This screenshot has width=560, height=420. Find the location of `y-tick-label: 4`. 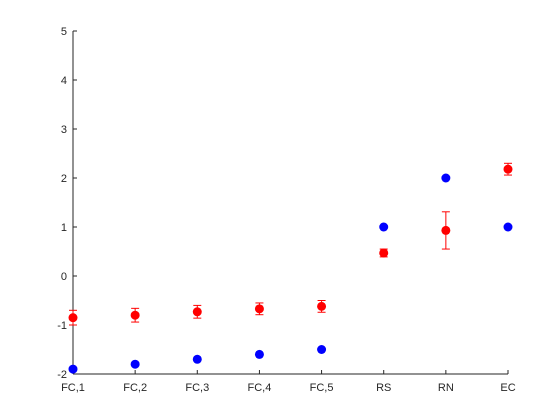

y-tick-label: 4 is located at coordinates (64, 81).